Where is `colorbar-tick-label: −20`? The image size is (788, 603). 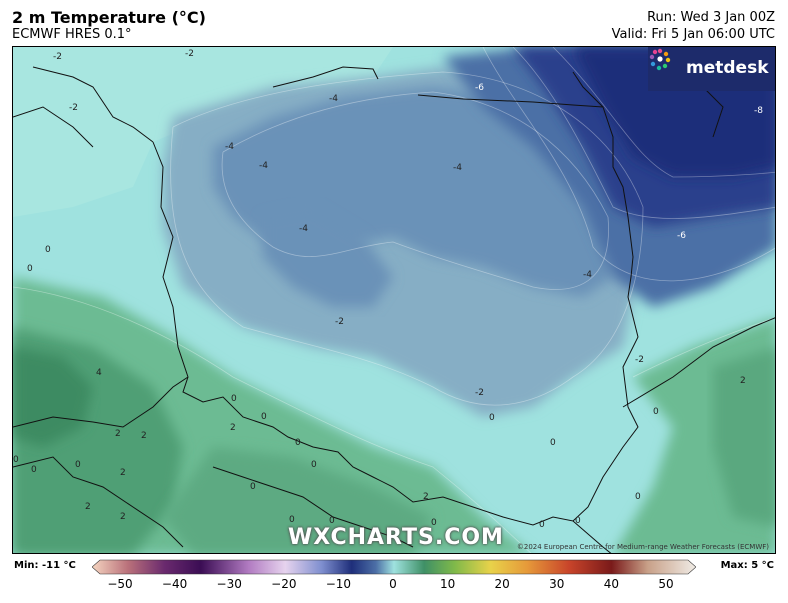 colorbar-tick-label: −20 is located at coordinates (284, 584).